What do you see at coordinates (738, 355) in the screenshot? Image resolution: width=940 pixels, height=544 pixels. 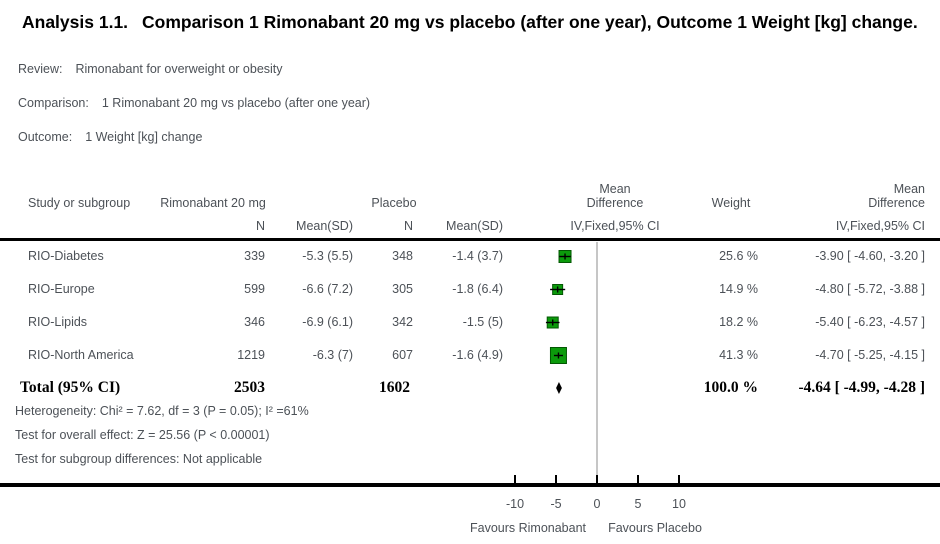 I see `study-weight: 41.3 %` at bounding box center [738, 355].